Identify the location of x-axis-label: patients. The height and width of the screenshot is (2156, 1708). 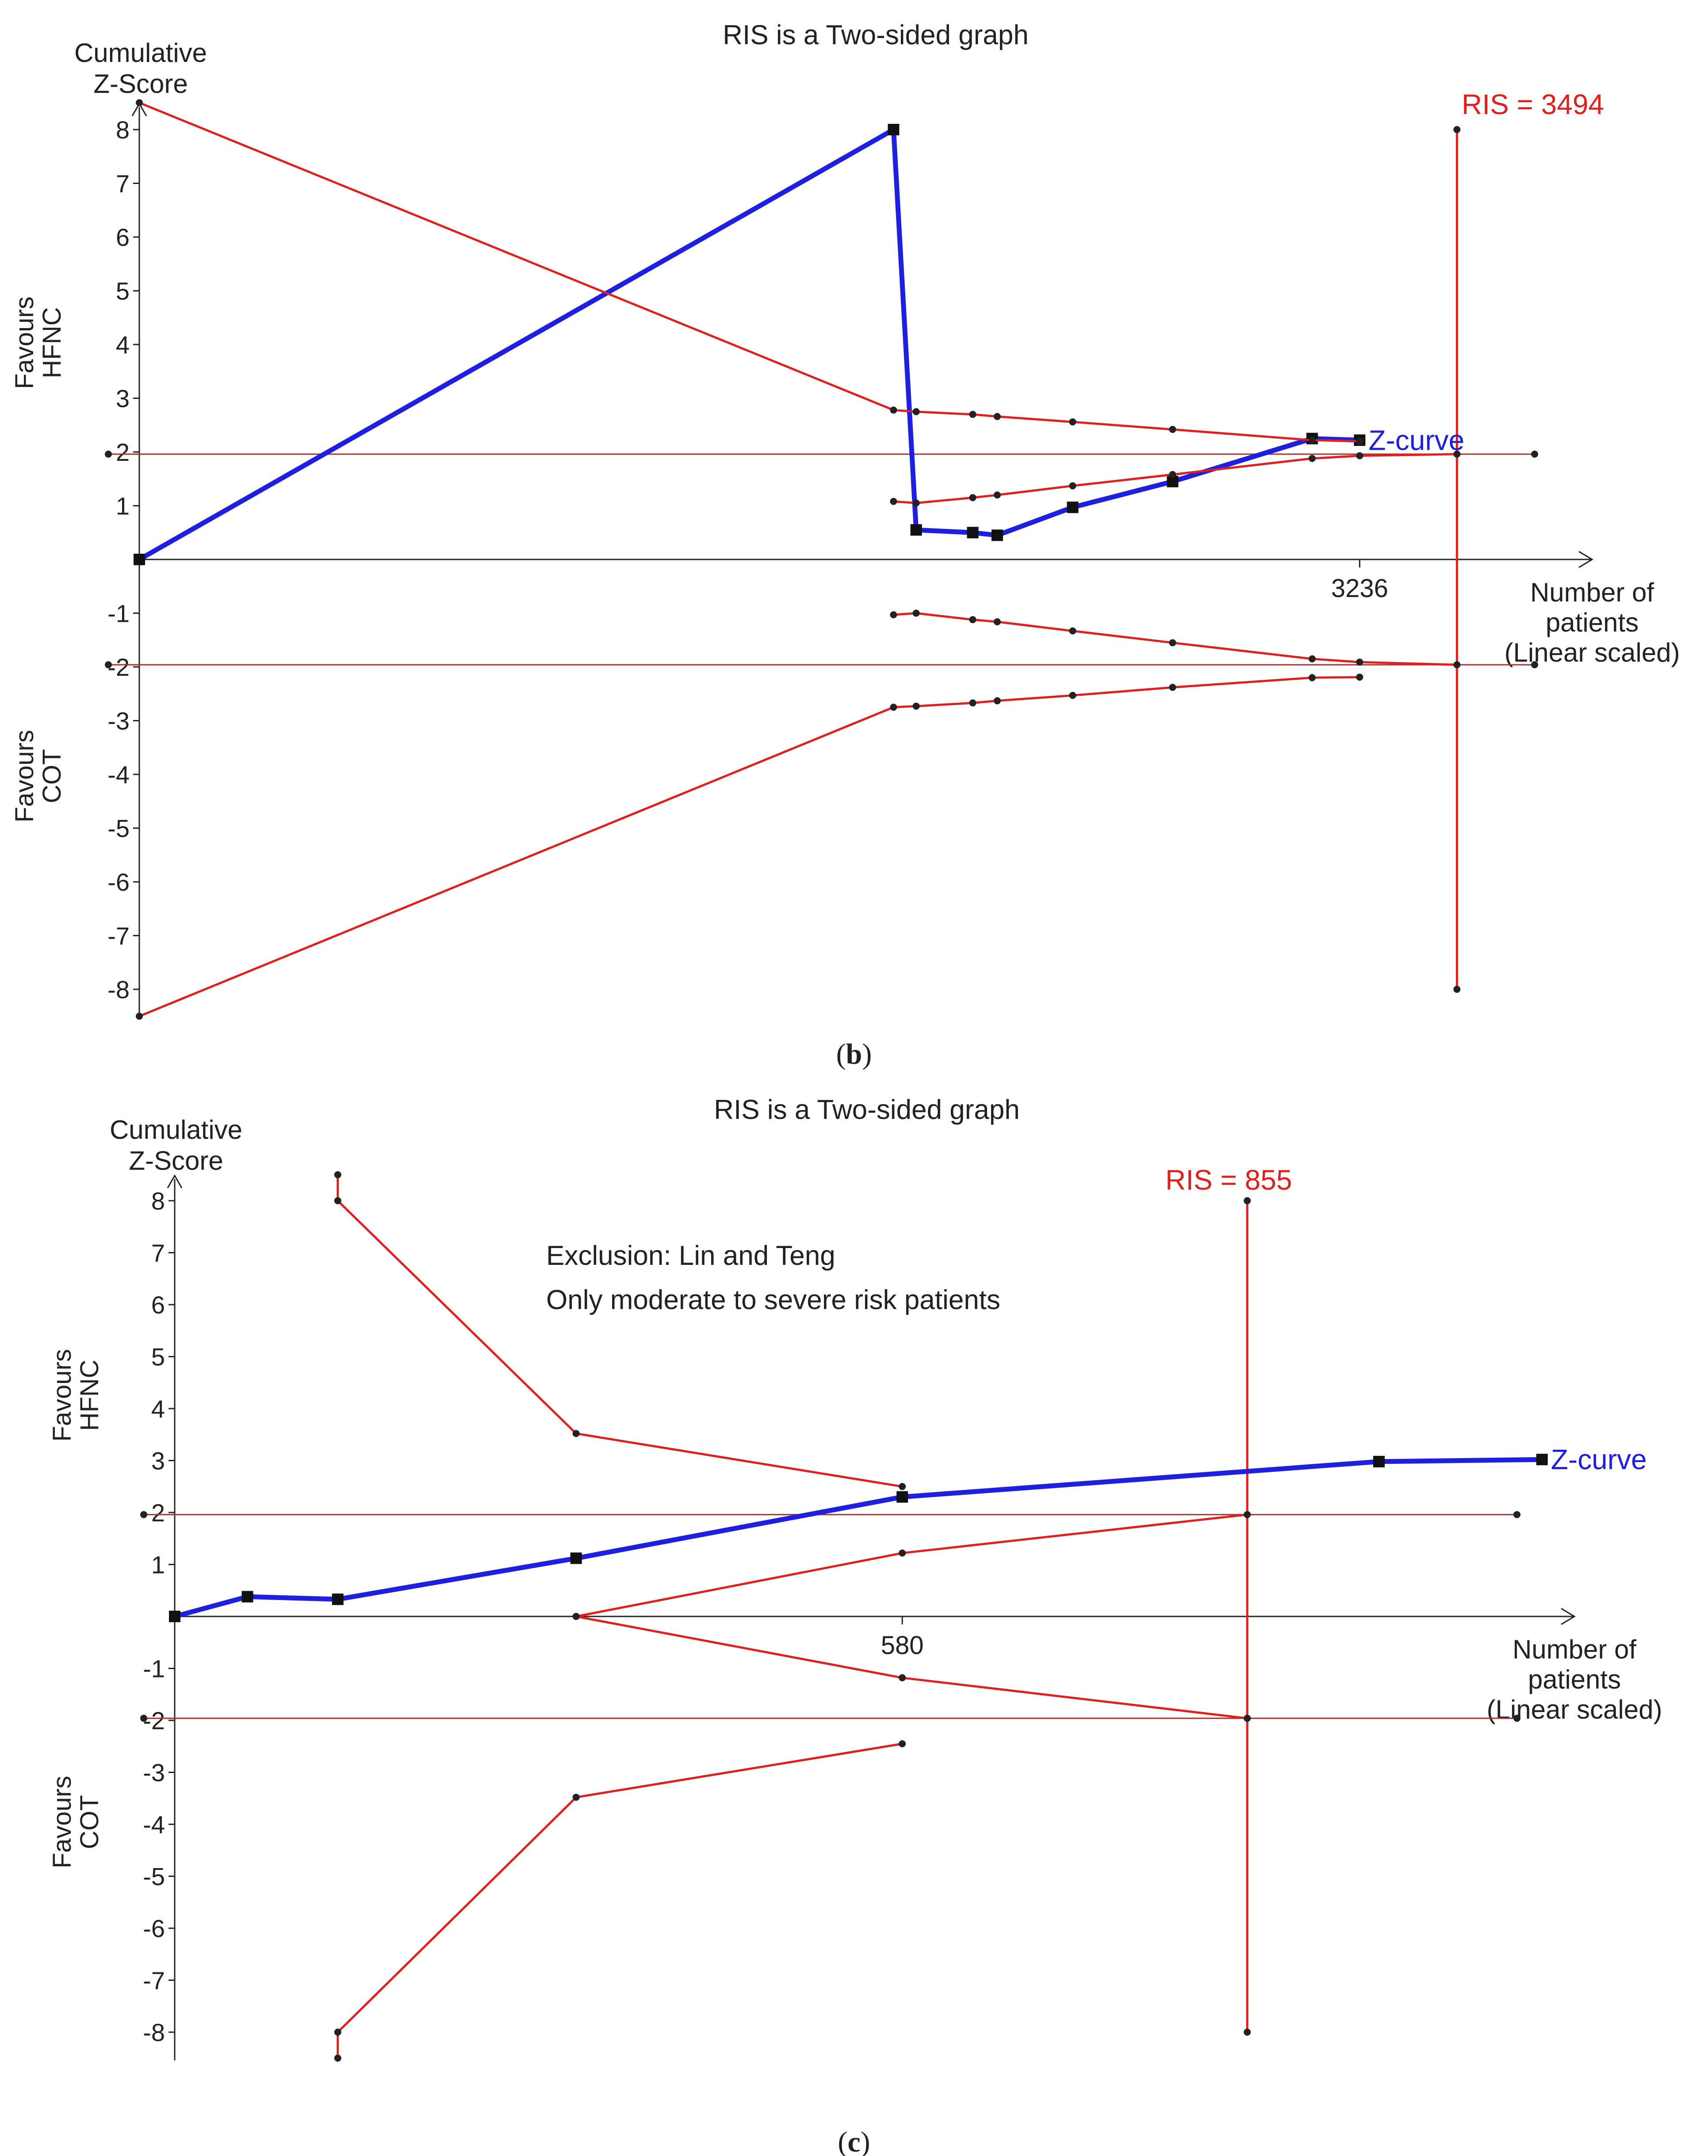
(1575, 1679).